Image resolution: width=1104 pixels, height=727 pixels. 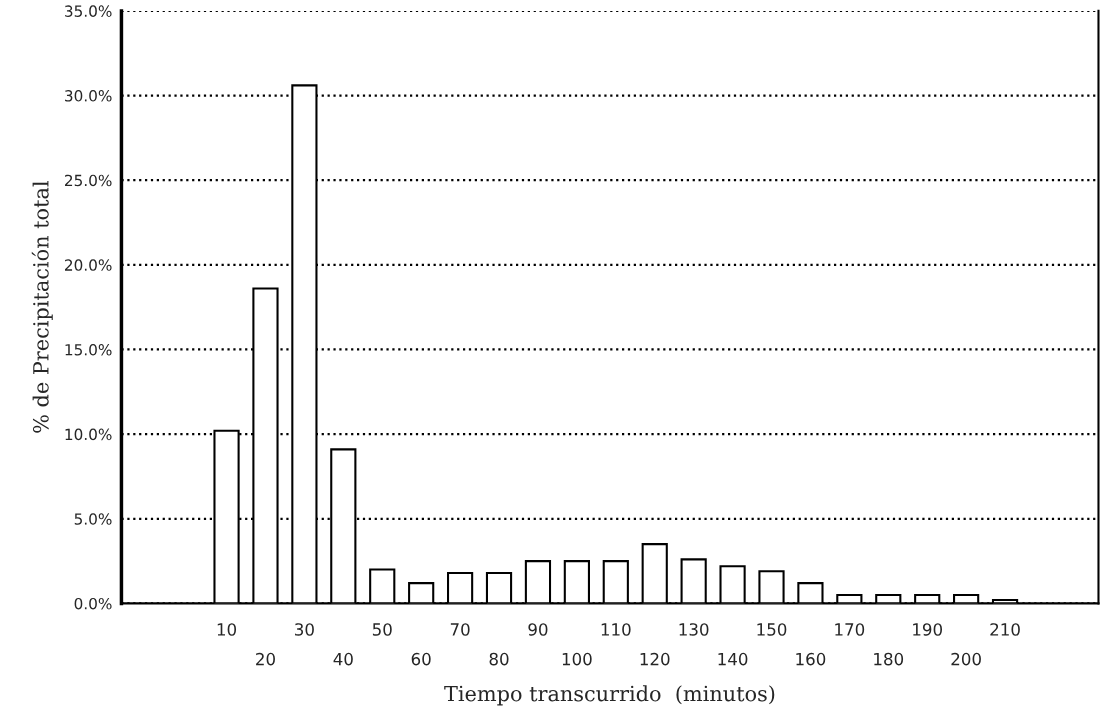 What do you see at coordinates (538, 629) in the screenshot?
I see `x-tick-label: 90` at bounding box center [538, 629].